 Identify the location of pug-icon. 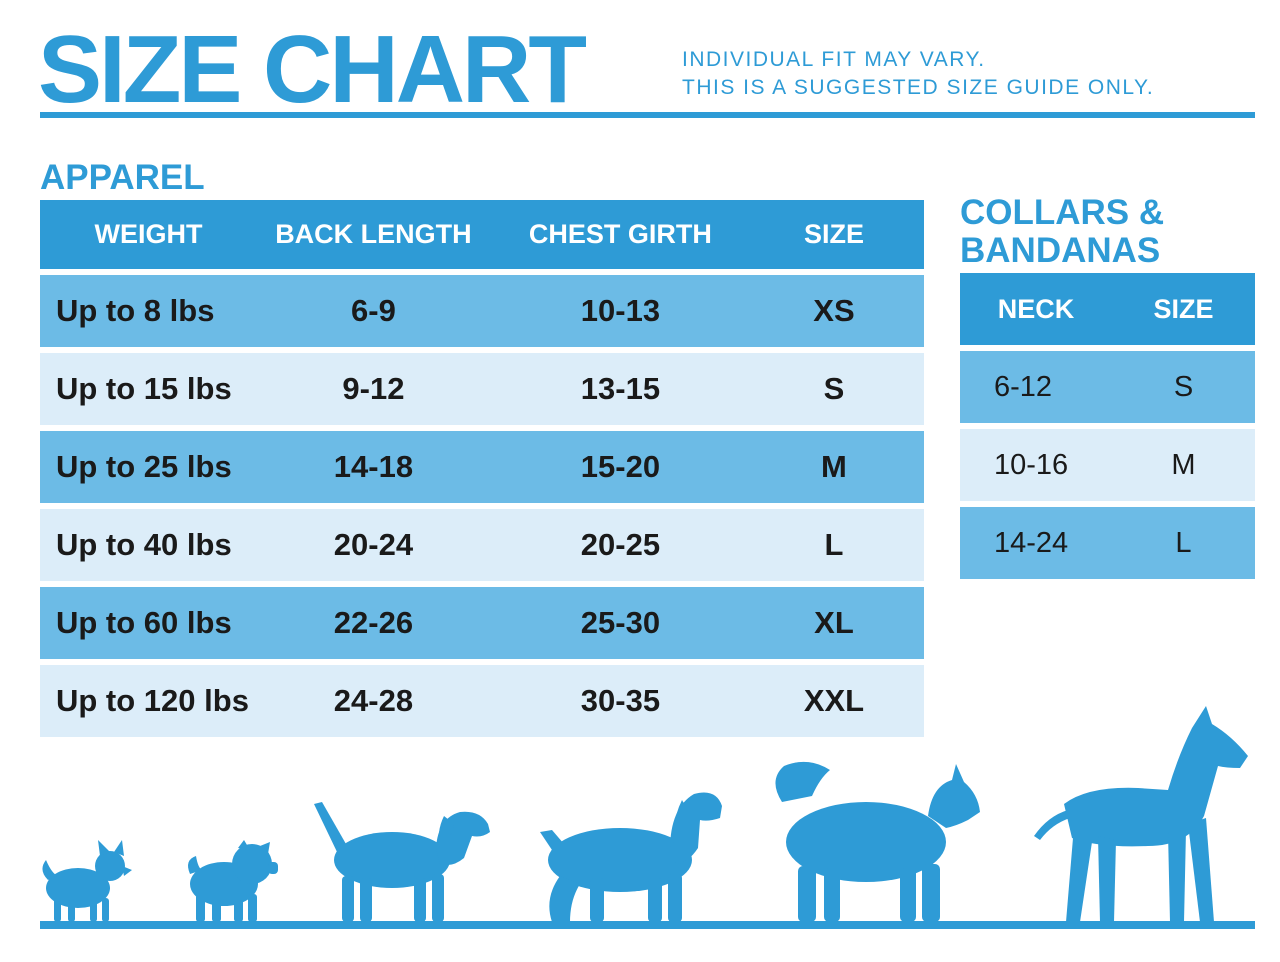
(231, 881).